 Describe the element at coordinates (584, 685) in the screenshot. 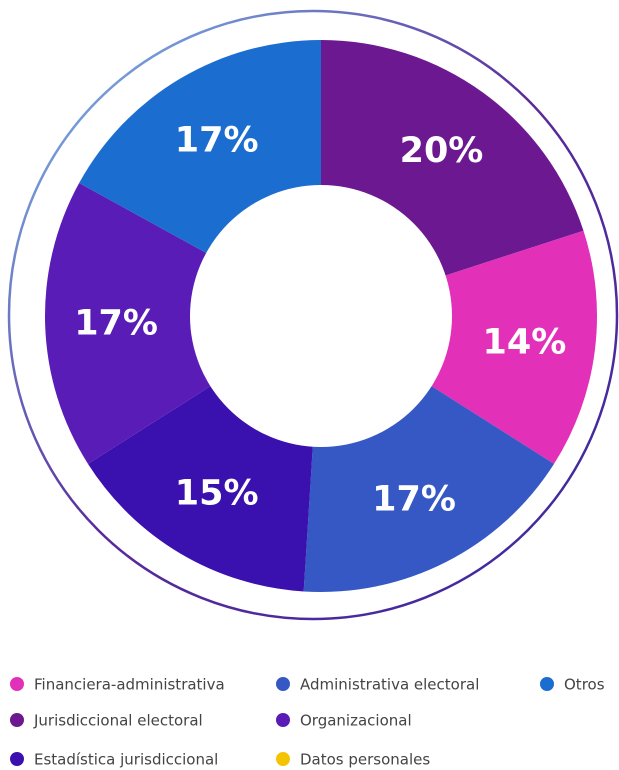

I see `legend-label: Otros` at that location.